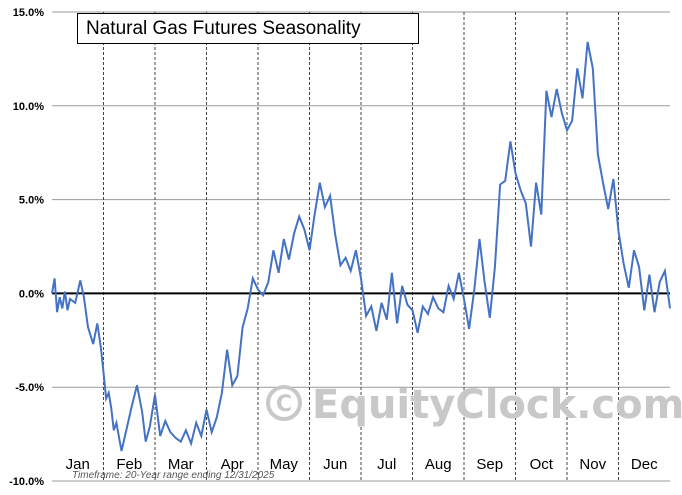 This screenshot has width=682, height=495. I want to click on x-tick-label: May, so click(284, 464).